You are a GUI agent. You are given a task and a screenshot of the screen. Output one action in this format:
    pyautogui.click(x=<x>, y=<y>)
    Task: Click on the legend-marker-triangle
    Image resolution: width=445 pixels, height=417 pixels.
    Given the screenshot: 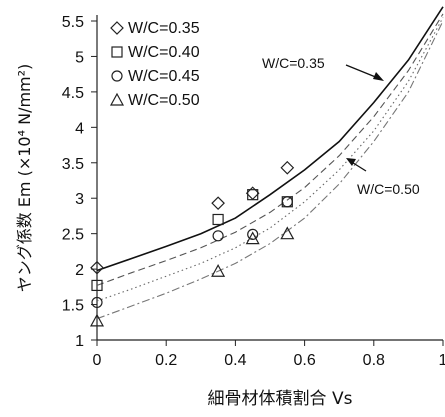 What is the action you would take?
    pyautogui.click(x=117, y=99)
    